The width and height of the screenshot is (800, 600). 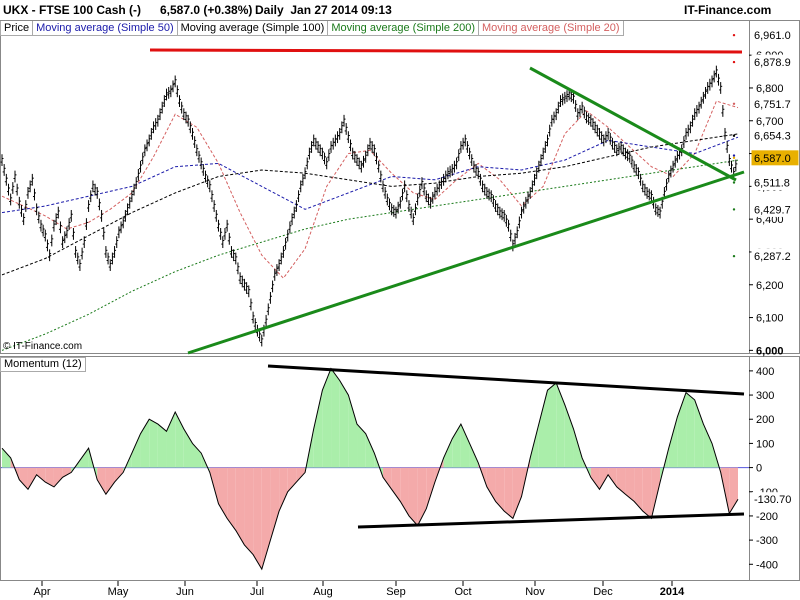 I want to click on price-y-tick-label: 6,400, so click(x=770, y=220).